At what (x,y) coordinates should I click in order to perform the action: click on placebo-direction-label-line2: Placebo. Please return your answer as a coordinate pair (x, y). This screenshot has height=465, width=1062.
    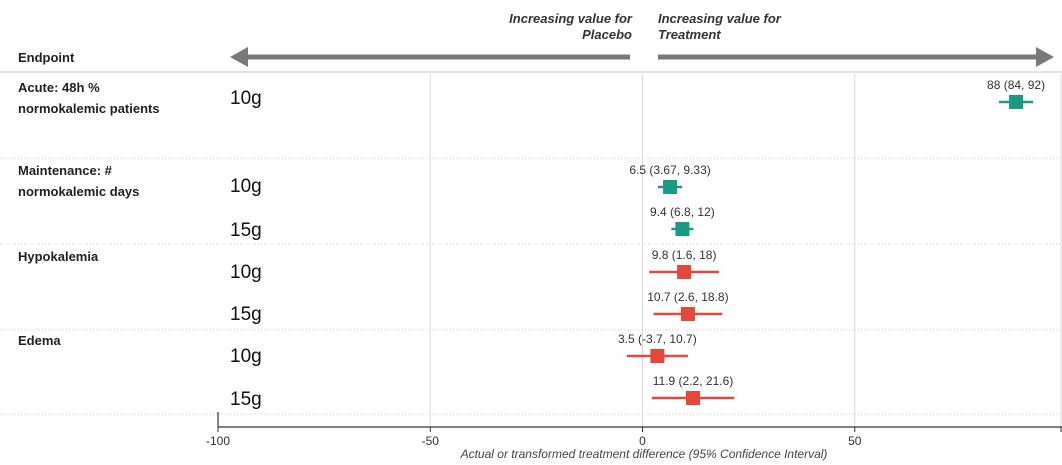
    Looking at the image, I should click on (607, 34).